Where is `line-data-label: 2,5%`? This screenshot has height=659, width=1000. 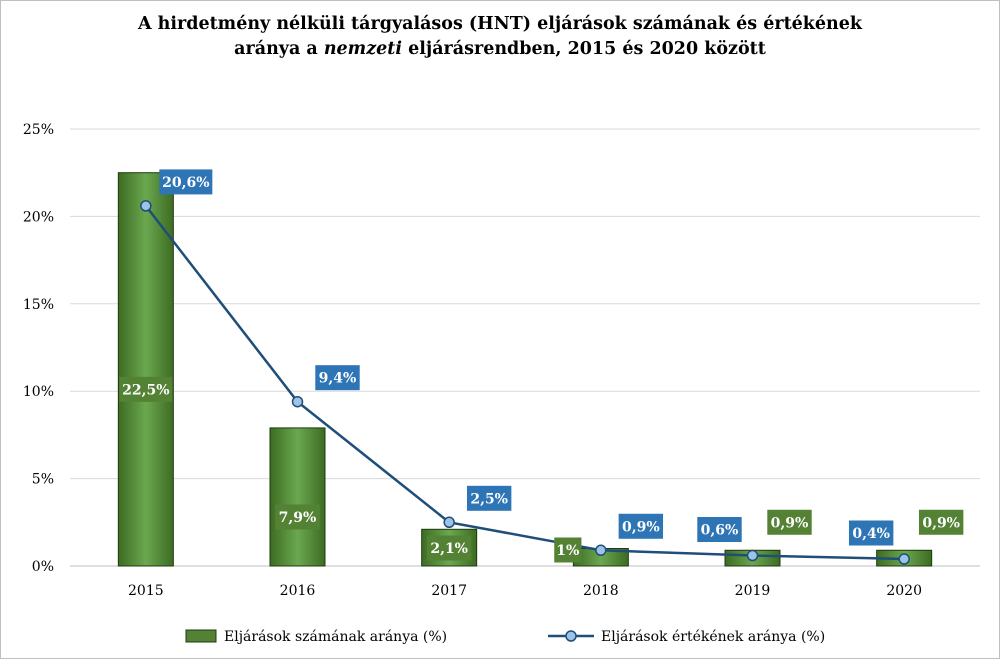
line-data-label: 2,5% is located at coordinates (489, 499).